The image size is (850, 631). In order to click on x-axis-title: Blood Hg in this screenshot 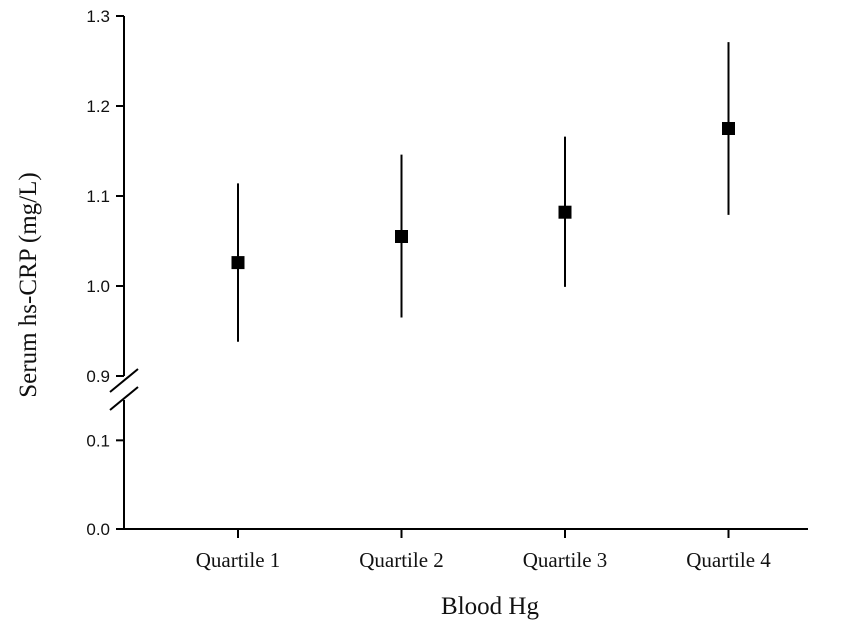, I will do `click(490, 606)`.